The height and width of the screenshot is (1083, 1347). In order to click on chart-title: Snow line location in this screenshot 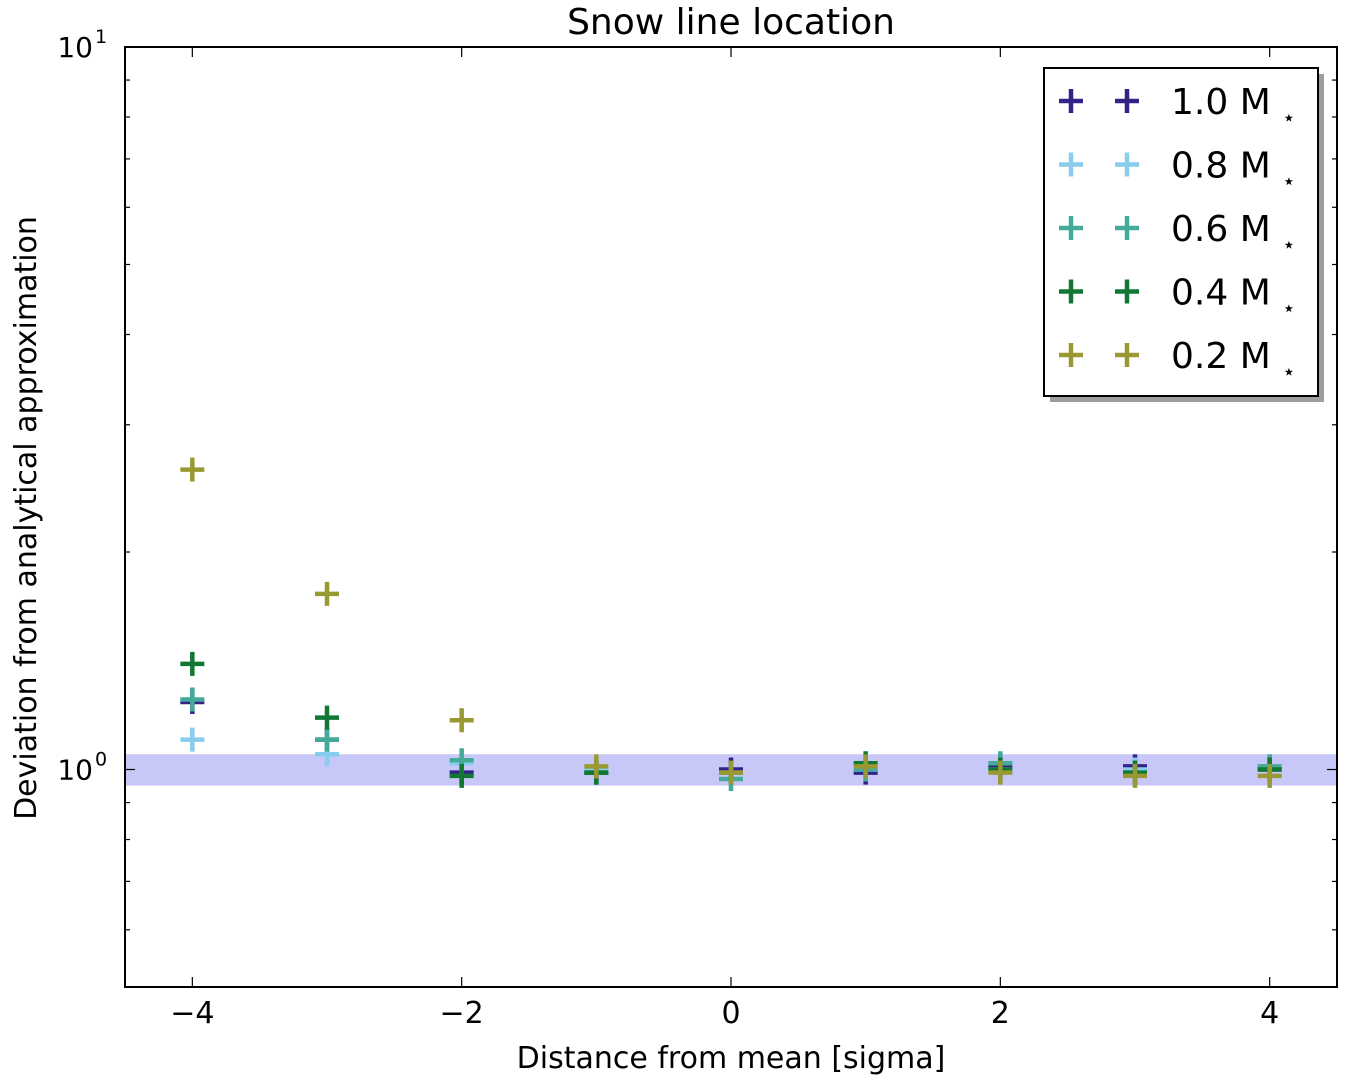, I will do `click(731, 22)`.